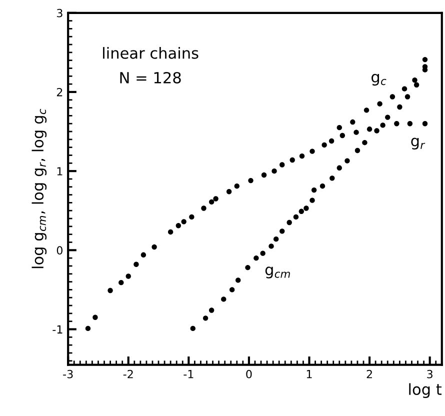 The image size is (445, 416). What do you see at coordinates (369, 374) in the screenshot?
I see `x-tick-label: 2` at bounding box center [369, 374].